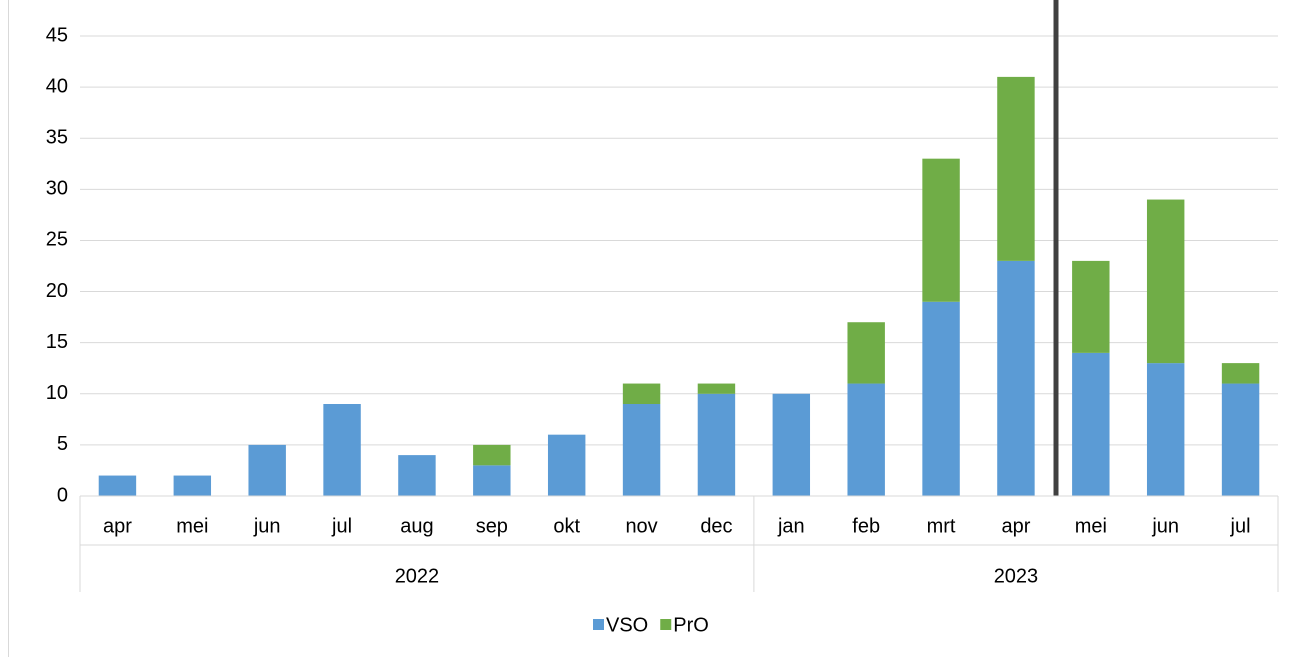 The height and width of the screenshot is (657, 1301). What do you see at coordinates (62, 495) in the screenshot?
I see `y-tick-label: 0` at bounding box center [62, 495].